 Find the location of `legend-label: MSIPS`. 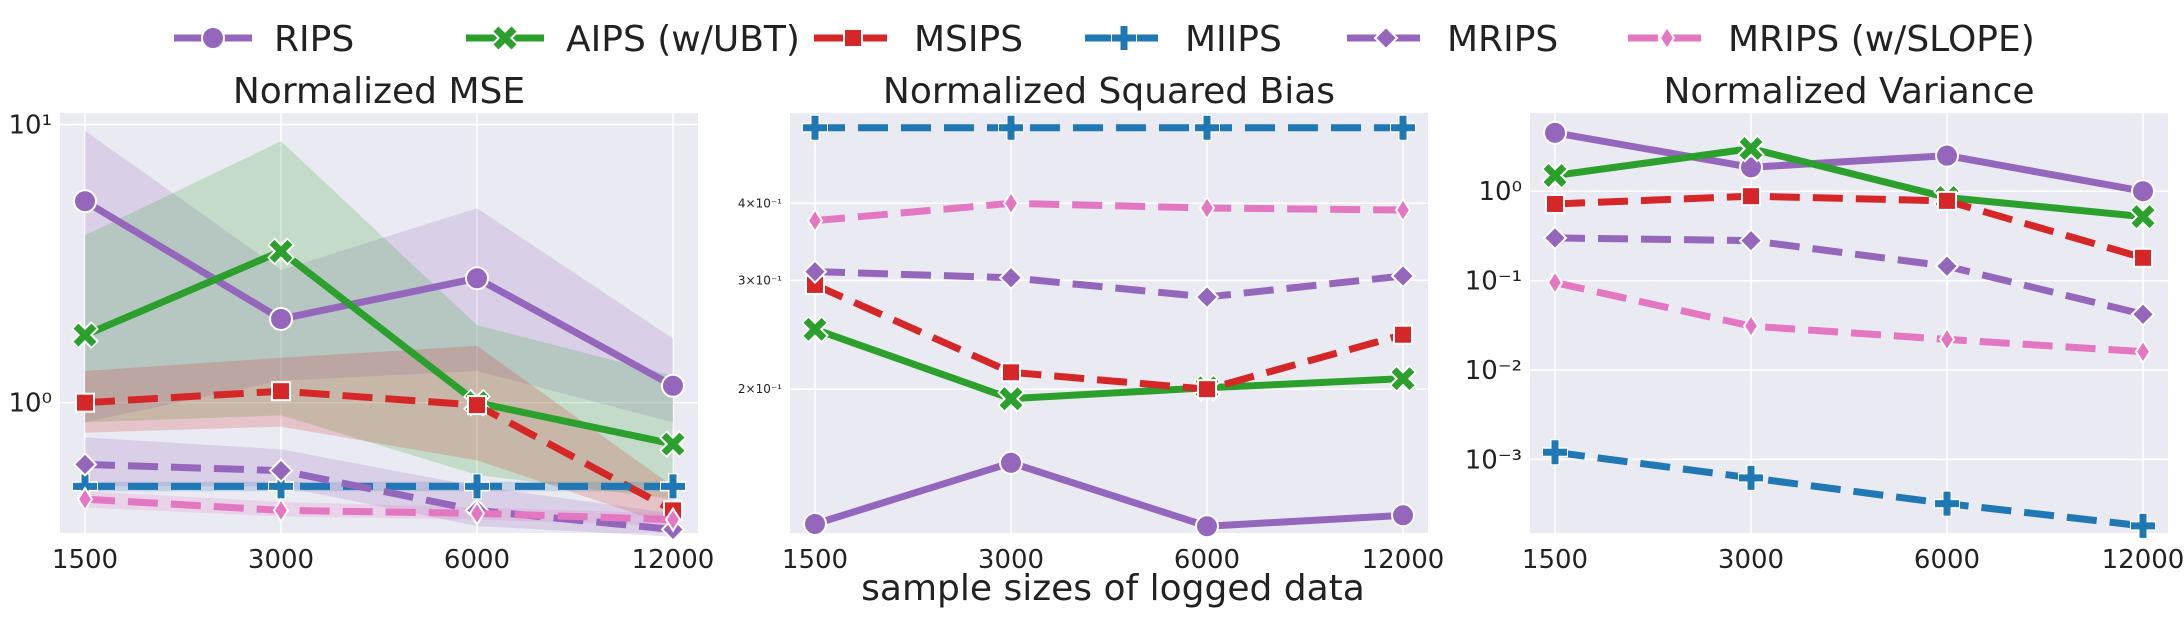

legend-label: MSIPS is located at coordinates (968, 39).